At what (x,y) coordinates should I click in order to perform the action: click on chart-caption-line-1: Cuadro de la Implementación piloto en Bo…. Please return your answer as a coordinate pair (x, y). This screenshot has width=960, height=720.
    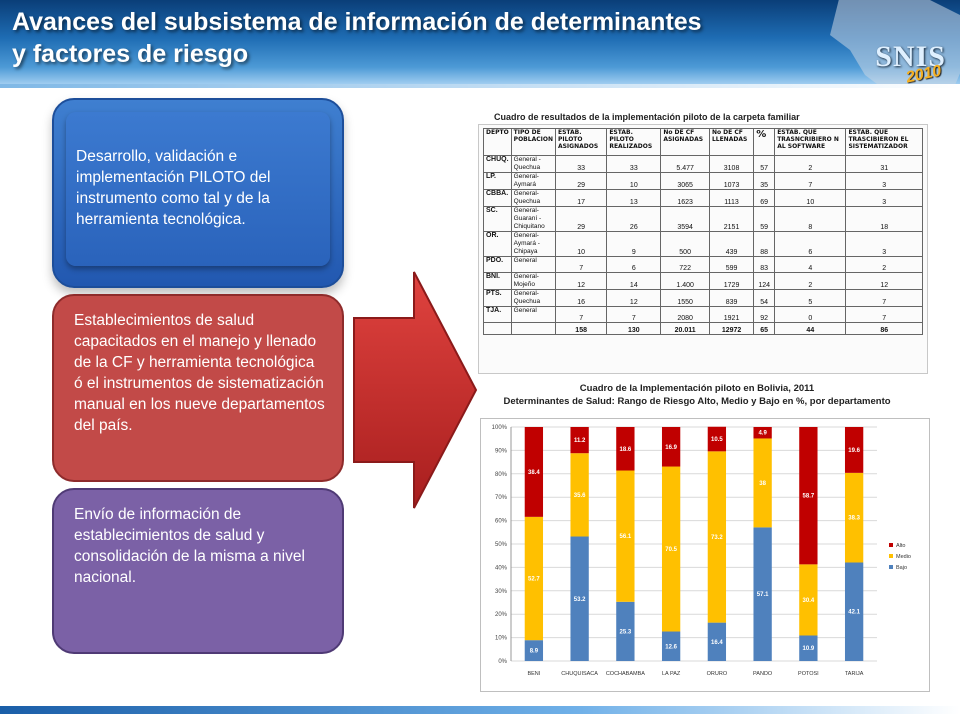
    Looking at the image, I should click on (697, 388).